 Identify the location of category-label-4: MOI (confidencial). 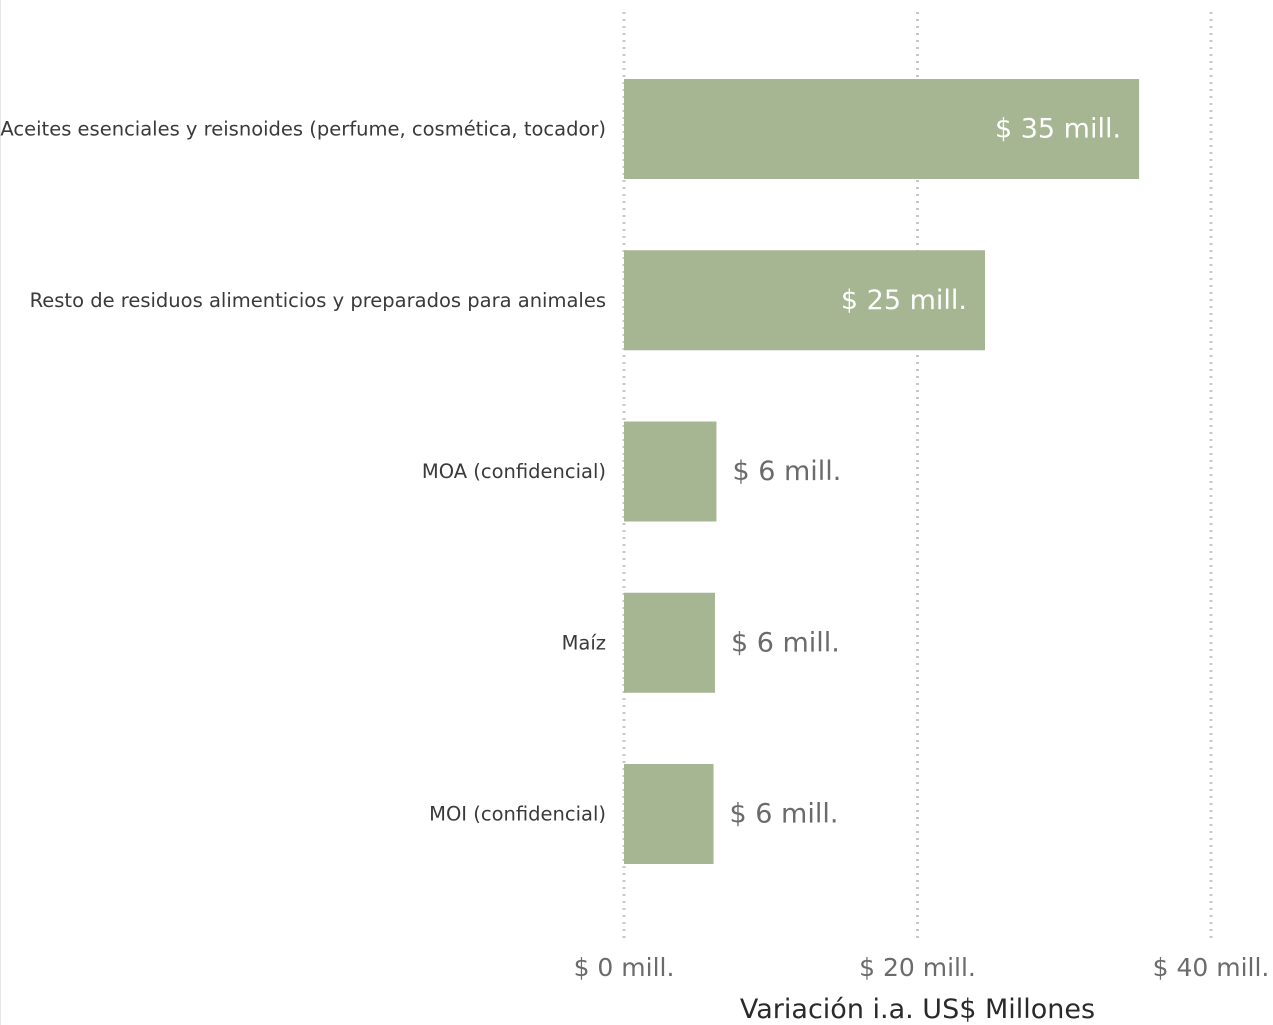
(517, 814).